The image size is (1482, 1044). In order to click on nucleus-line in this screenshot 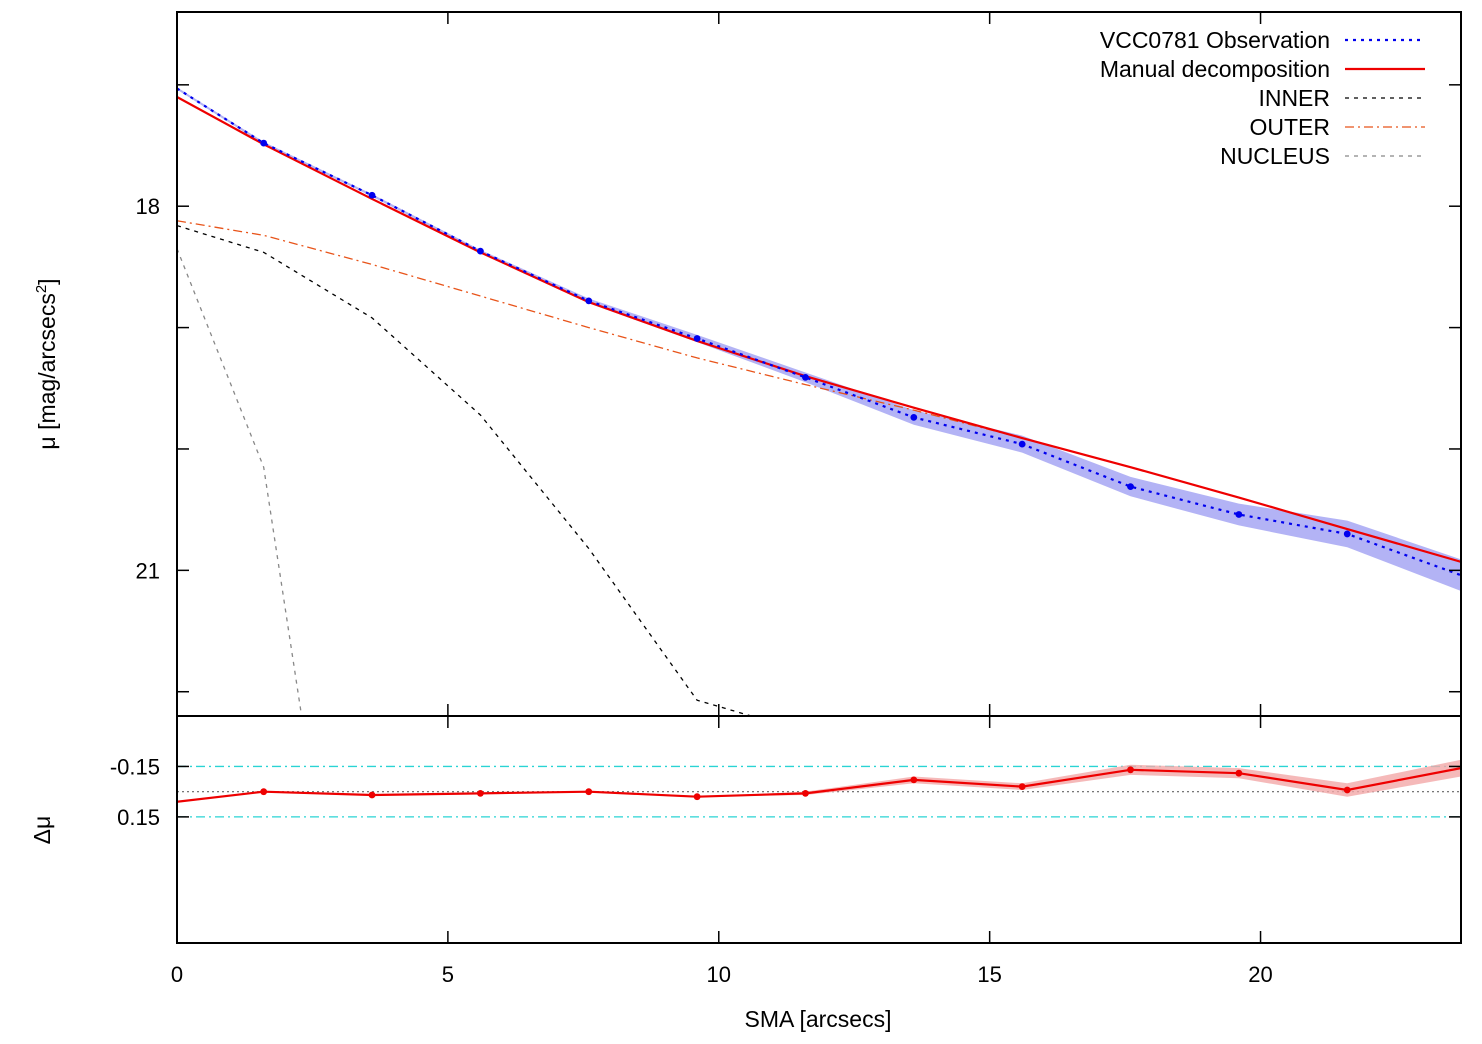, I will do `click(240, 482)`.